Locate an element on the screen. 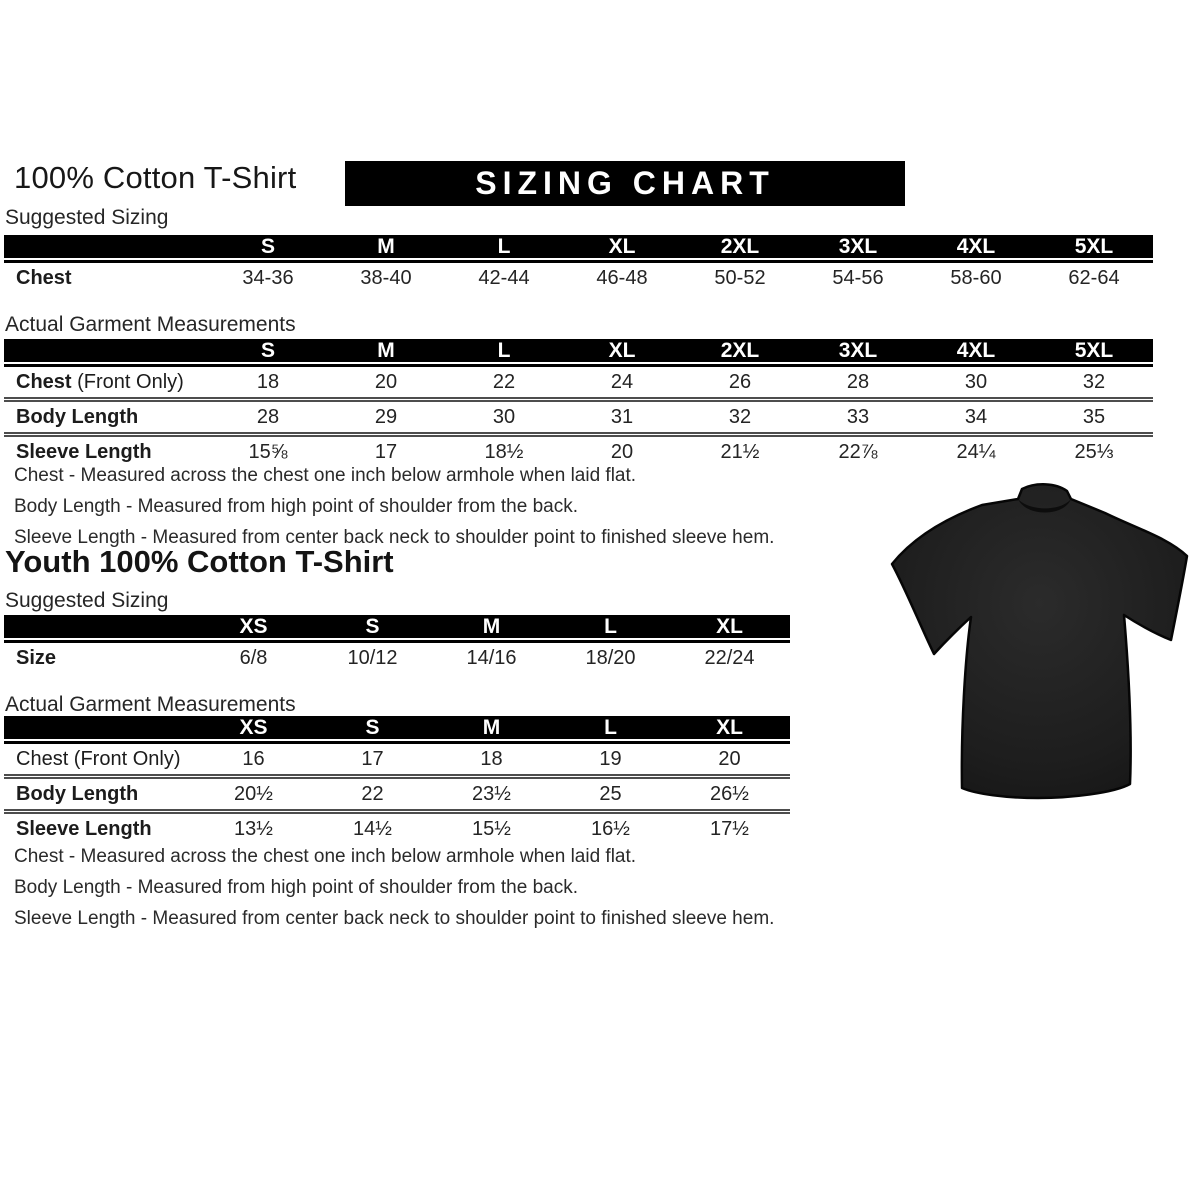  table-cell: 46-48 is located at coordinates (622, 277).